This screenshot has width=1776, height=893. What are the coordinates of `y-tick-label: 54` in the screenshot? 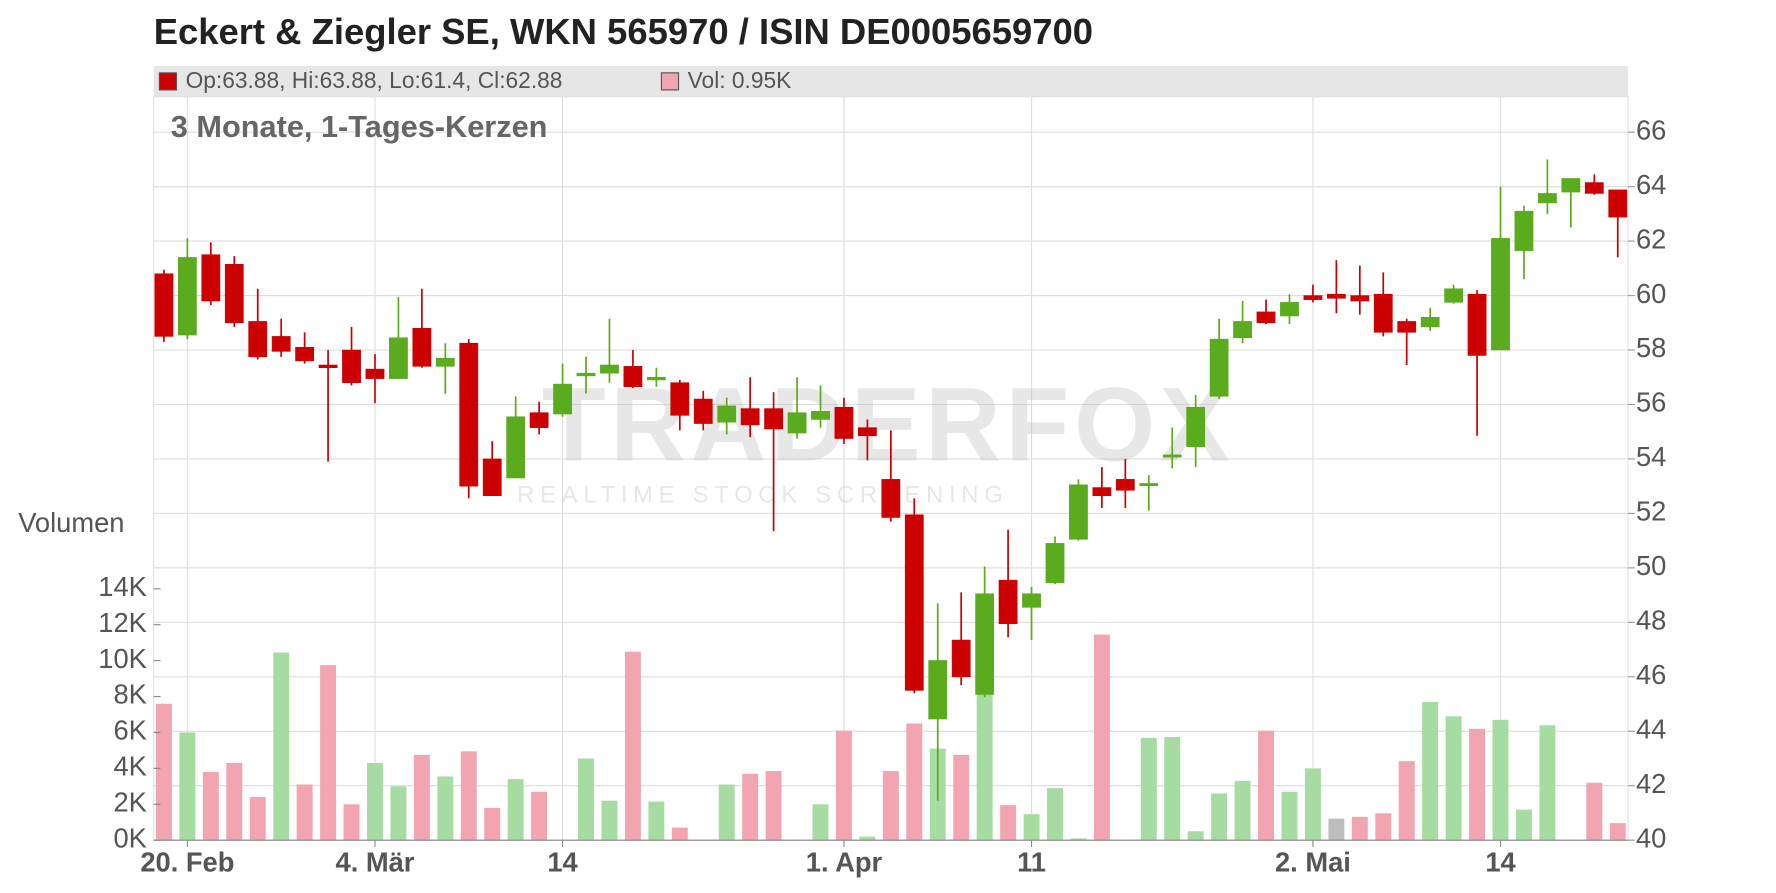 It's located at (1651, 456).